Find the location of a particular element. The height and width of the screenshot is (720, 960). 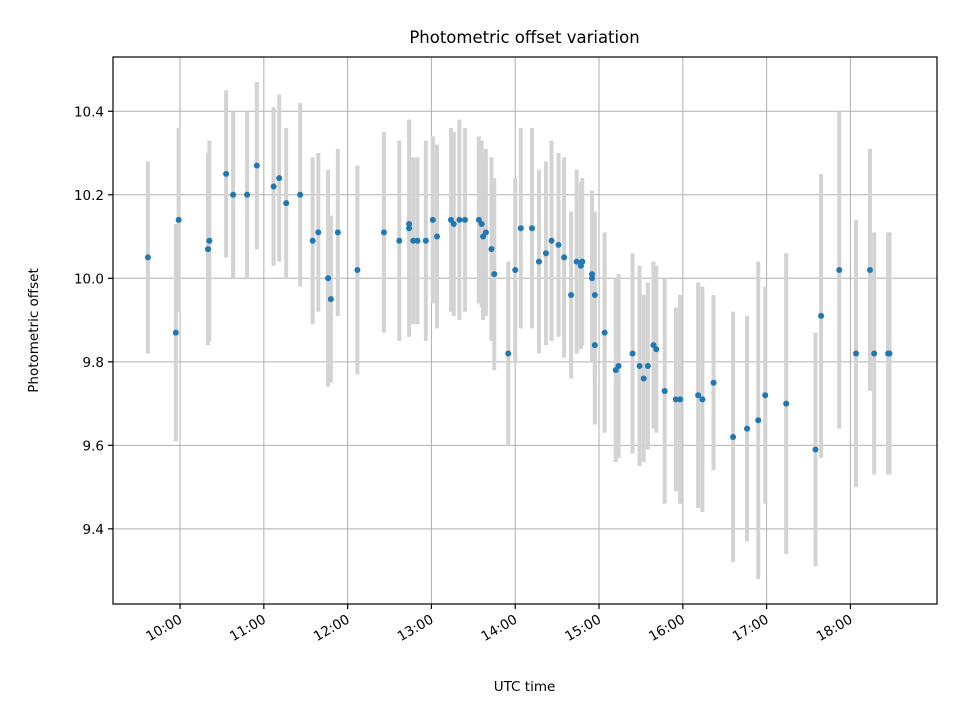

y-tick-label: 9.8 is located at coordinates (93, 363).